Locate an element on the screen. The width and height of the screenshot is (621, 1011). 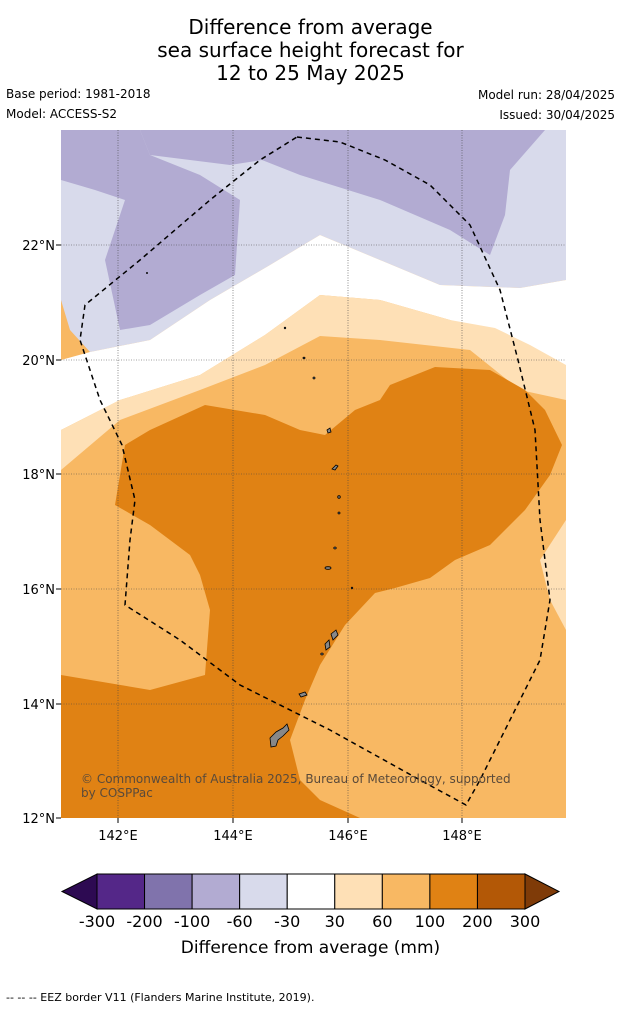
colorbar-tick-label: 300 is located at coordinates (525, 921).